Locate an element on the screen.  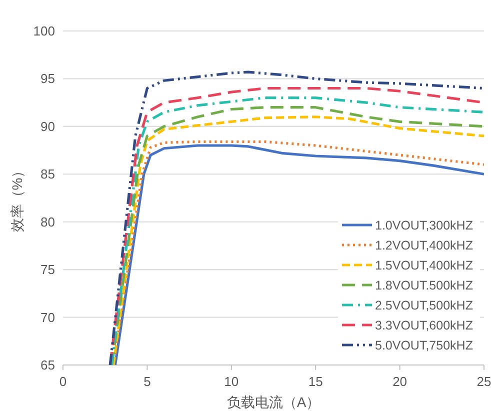
y-tick-label: 100 is located at coordinates (44, 31).